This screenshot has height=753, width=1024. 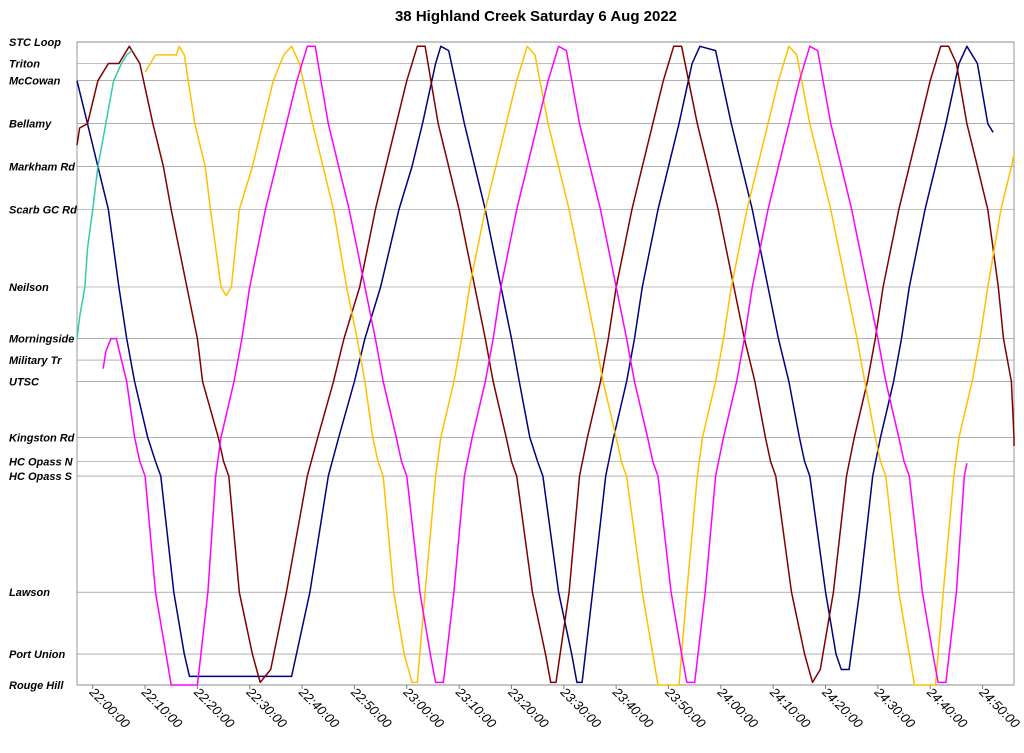 I want to click on stop-label: Lawson, so click(x=29, y=593).